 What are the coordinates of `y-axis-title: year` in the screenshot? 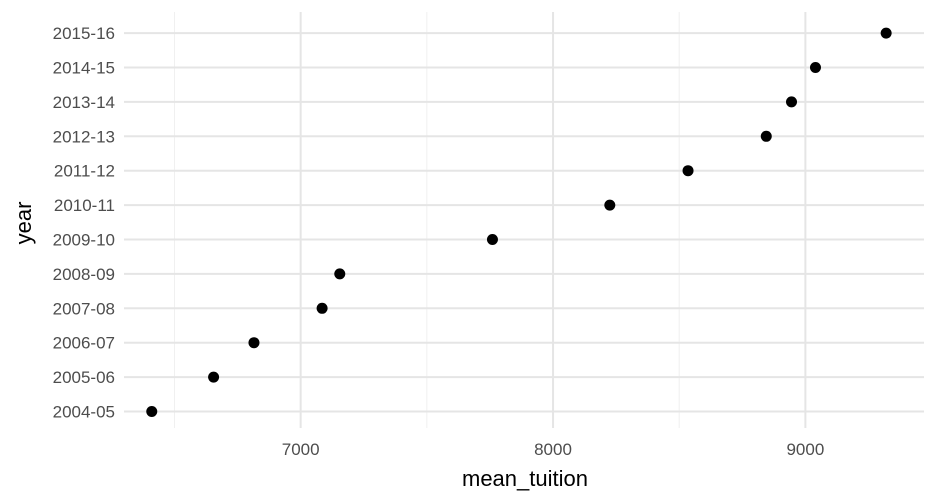 It's located at (23, 223).